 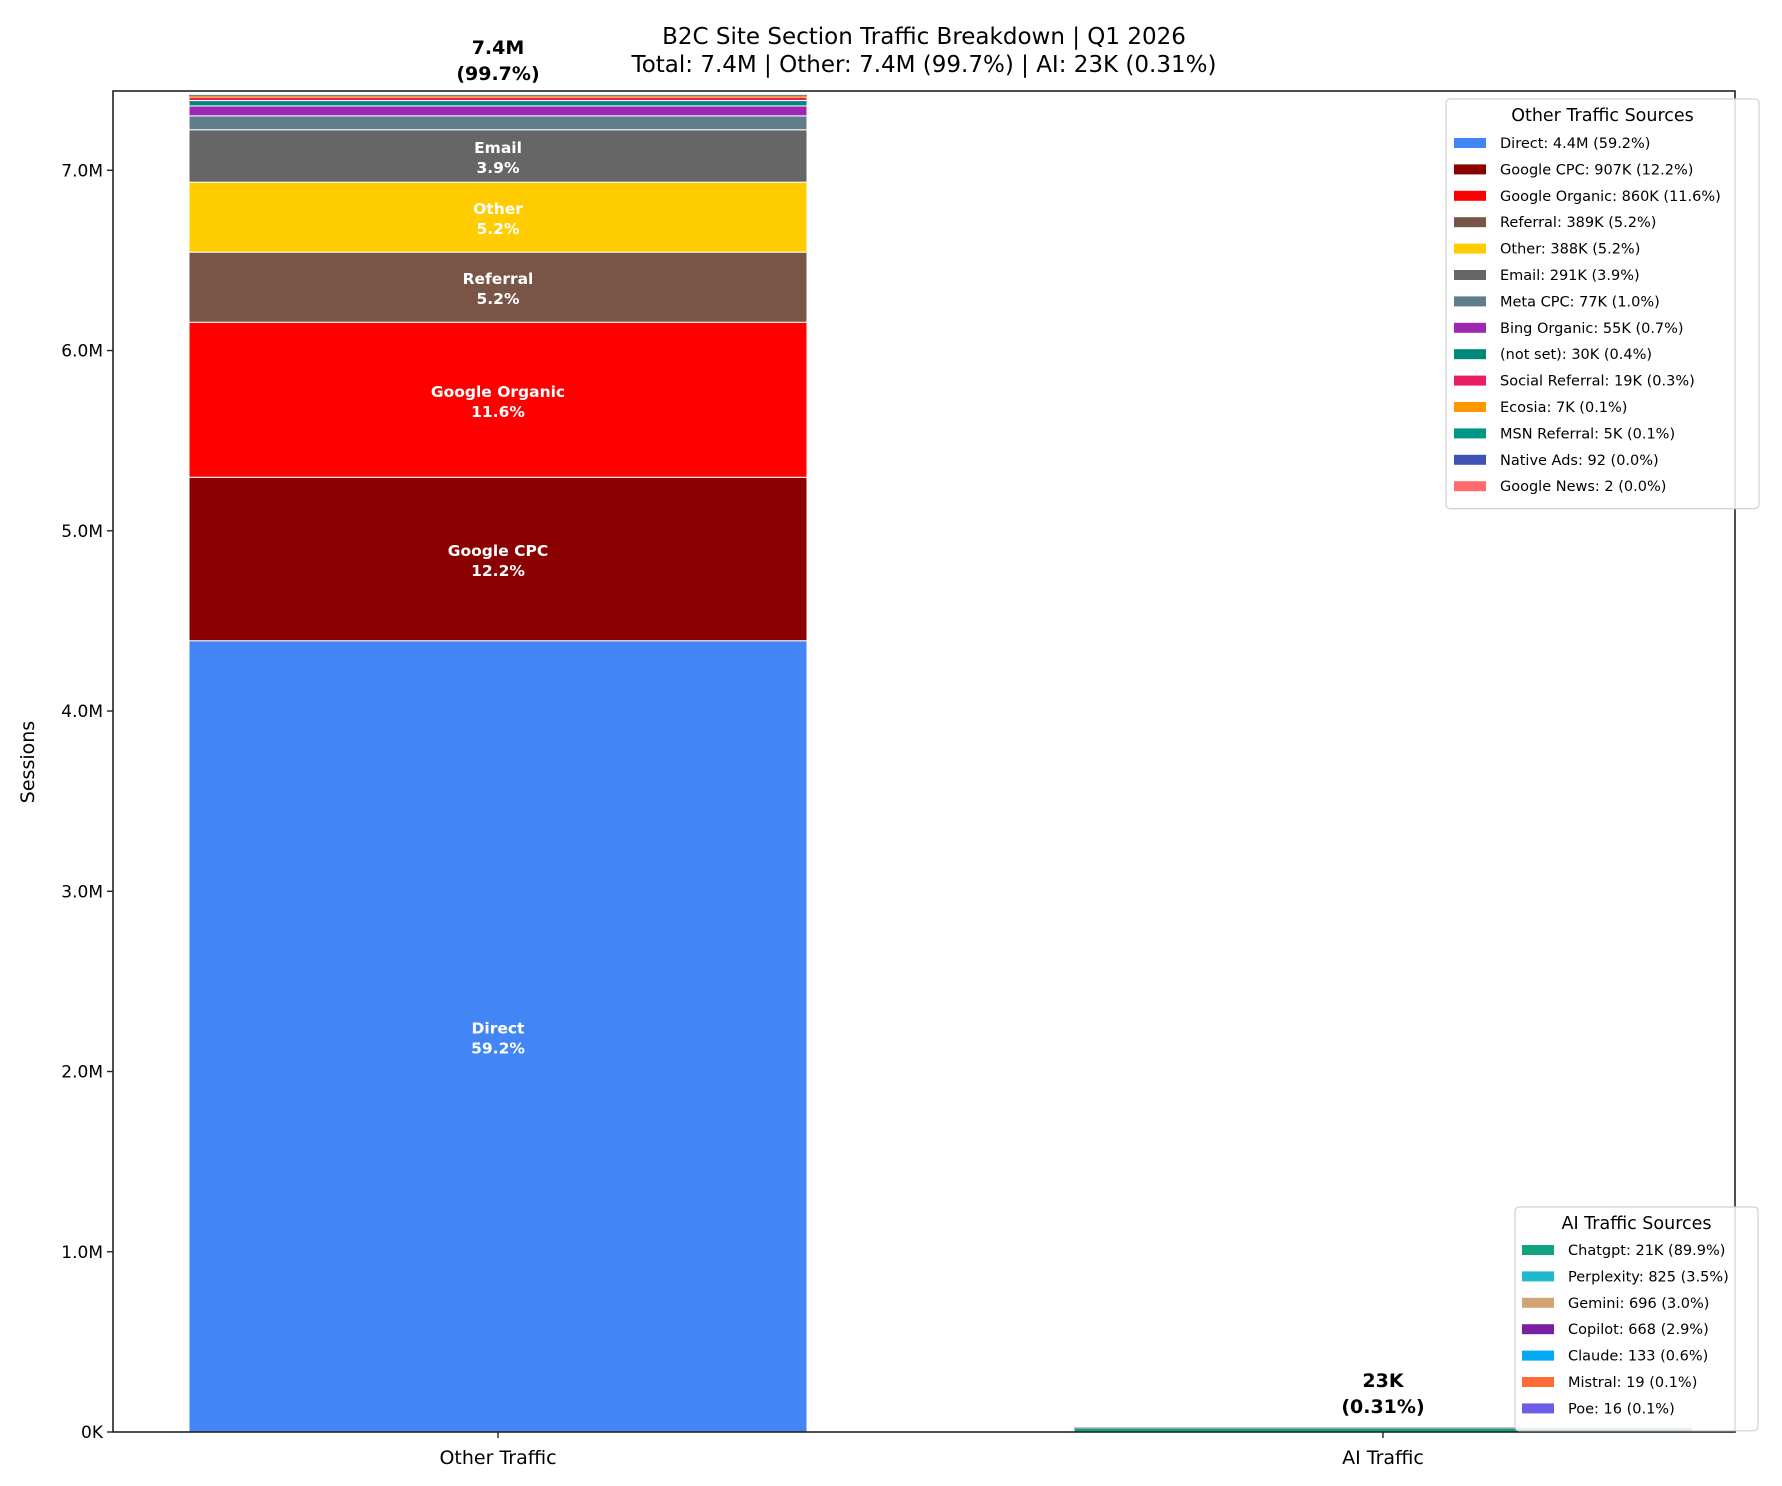 What do you see at coordinates (1470, 143) in the screenshot?
I see `legend-swatch-direct` at bounding box center [1470, 143].